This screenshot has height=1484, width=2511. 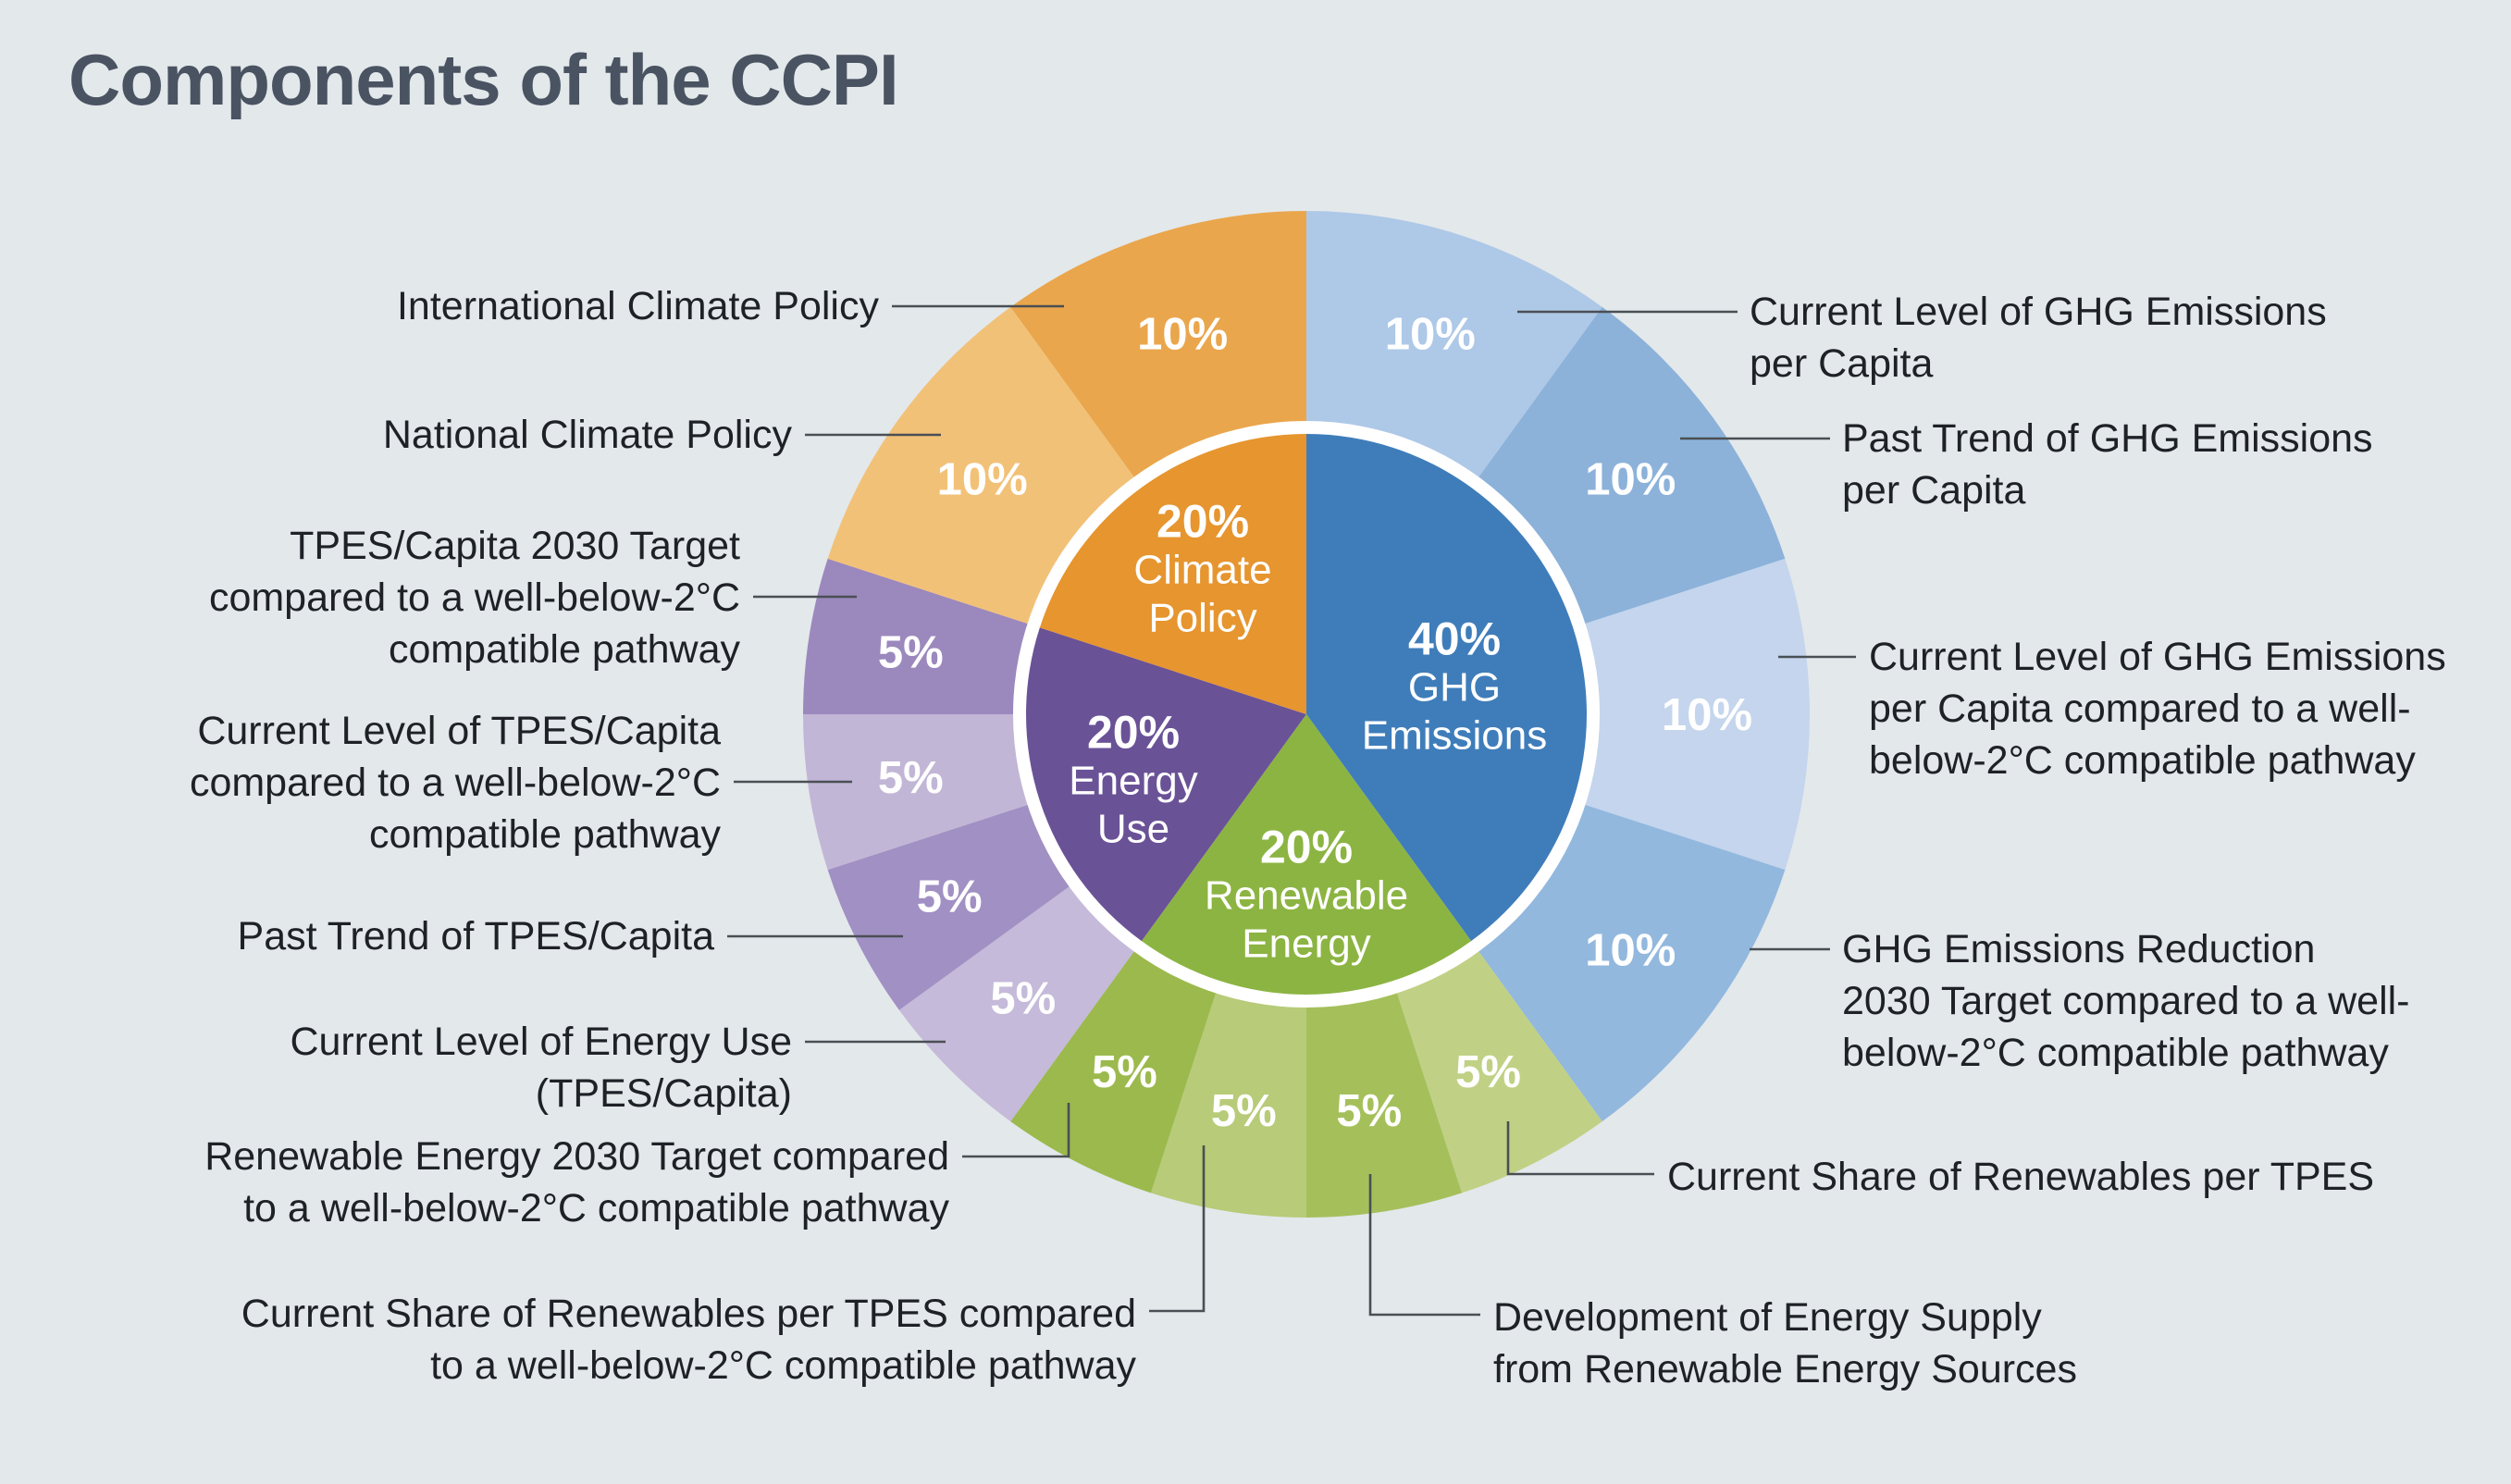 I want to click on current-share-of-renewables-per-tpes-label-line: Current Share of Renewables per TPES, so click(x=2021, y=1177).